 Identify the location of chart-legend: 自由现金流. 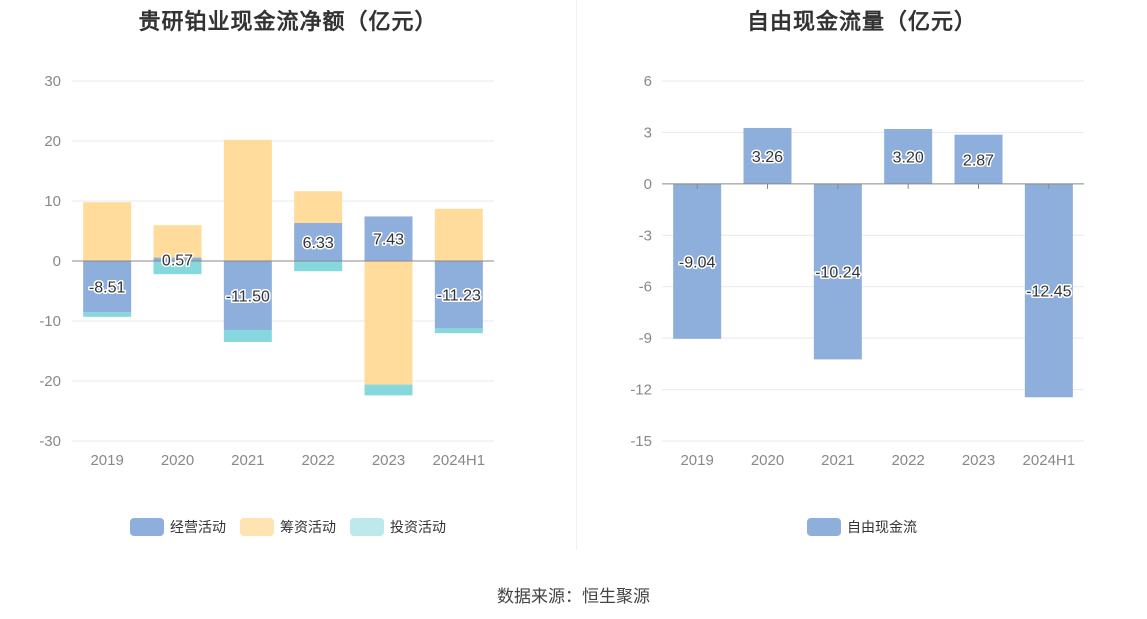
(862, 527).